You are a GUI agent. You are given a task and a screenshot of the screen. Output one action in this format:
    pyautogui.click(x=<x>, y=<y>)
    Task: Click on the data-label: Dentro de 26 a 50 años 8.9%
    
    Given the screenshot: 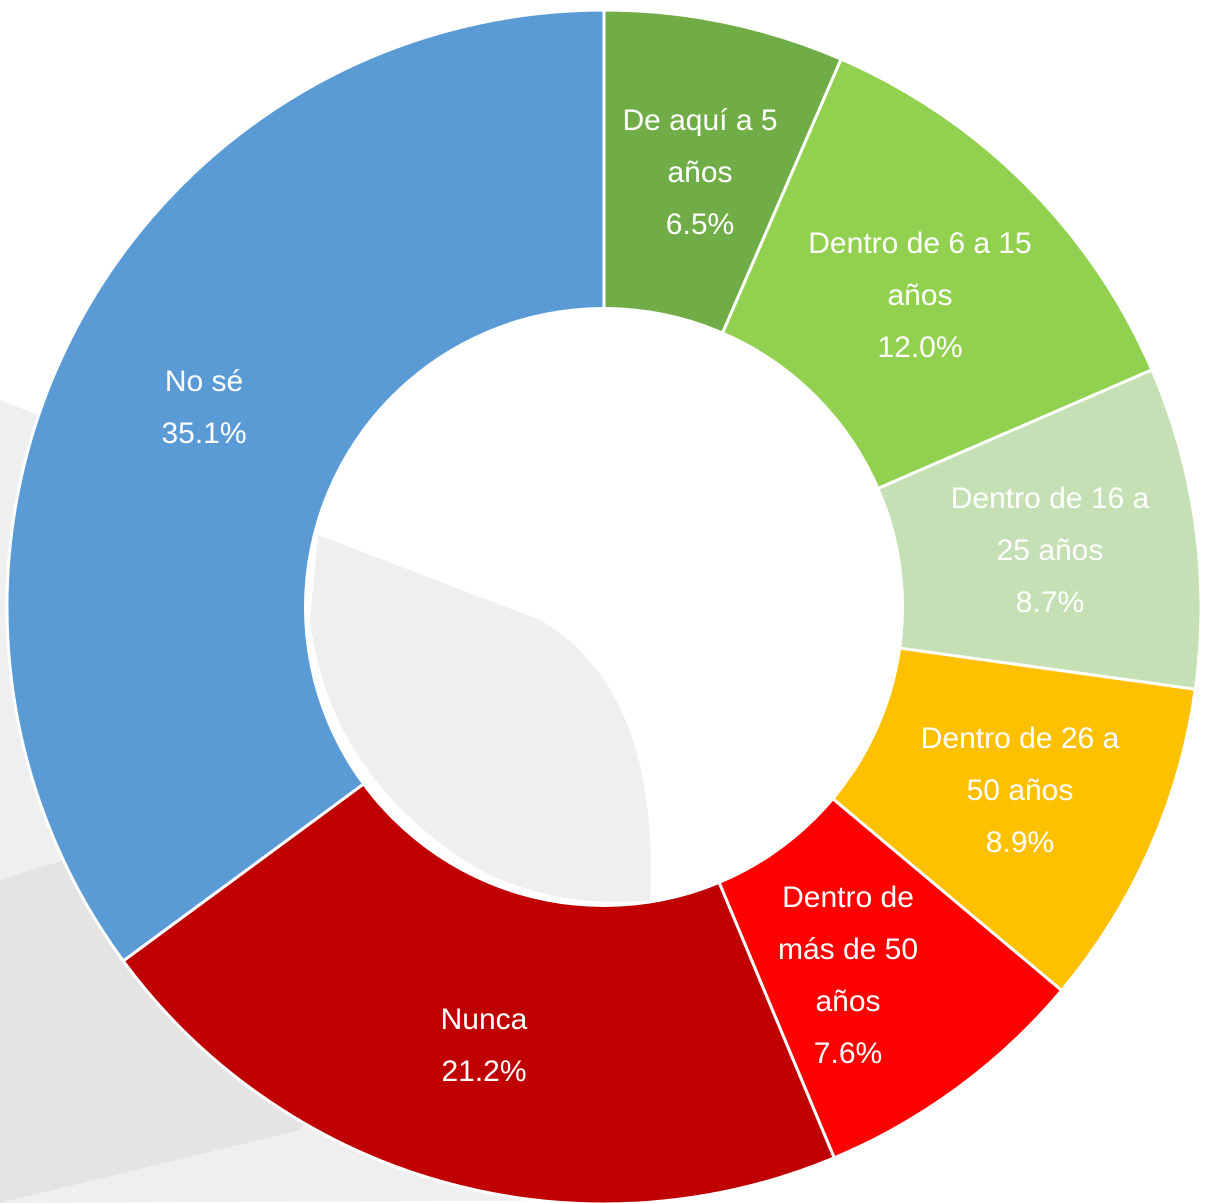 What is the action you would take?
    pyautogui.click(x=1020, y=790)
    